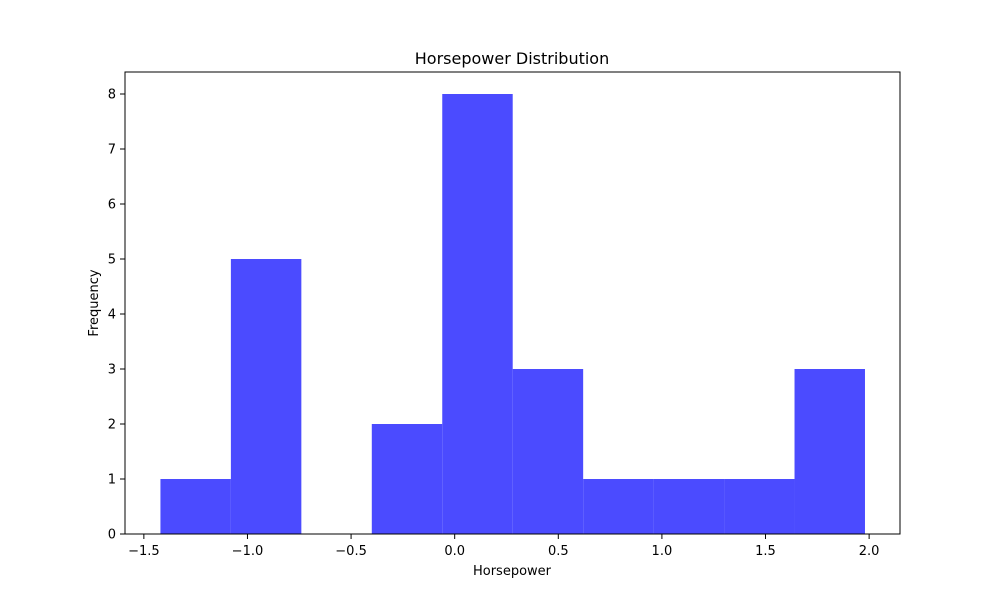  What do you see at coordinates (248, 551) in the screenshot?
I see `x-tick-label: −1.0` at bounding box center [248, 551].